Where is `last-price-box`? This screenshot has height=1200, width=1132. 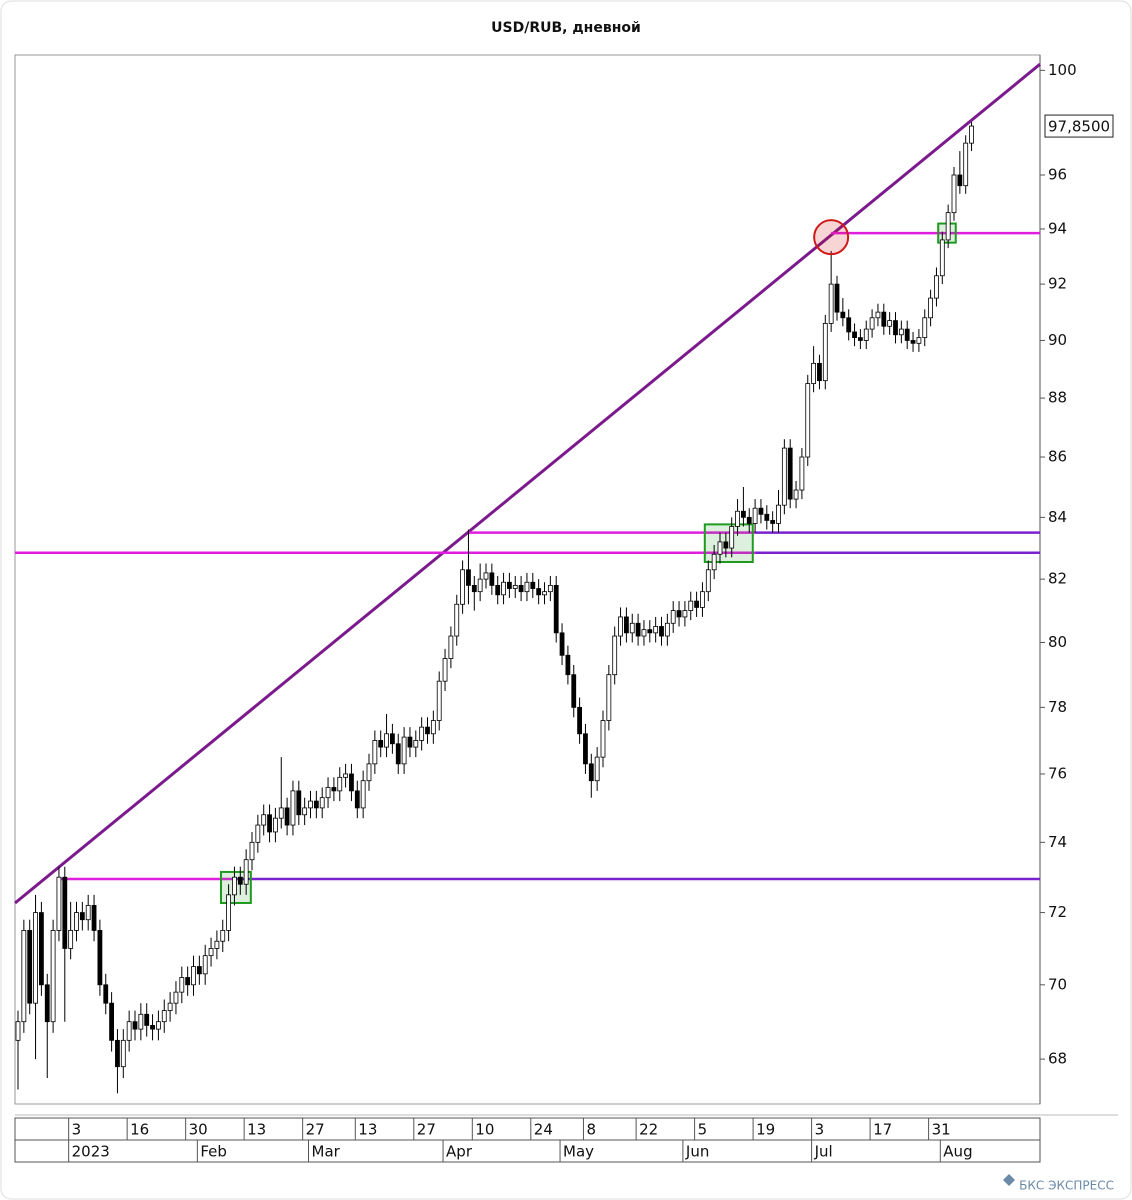
last-price-box is located at coordinates (1079, 126).